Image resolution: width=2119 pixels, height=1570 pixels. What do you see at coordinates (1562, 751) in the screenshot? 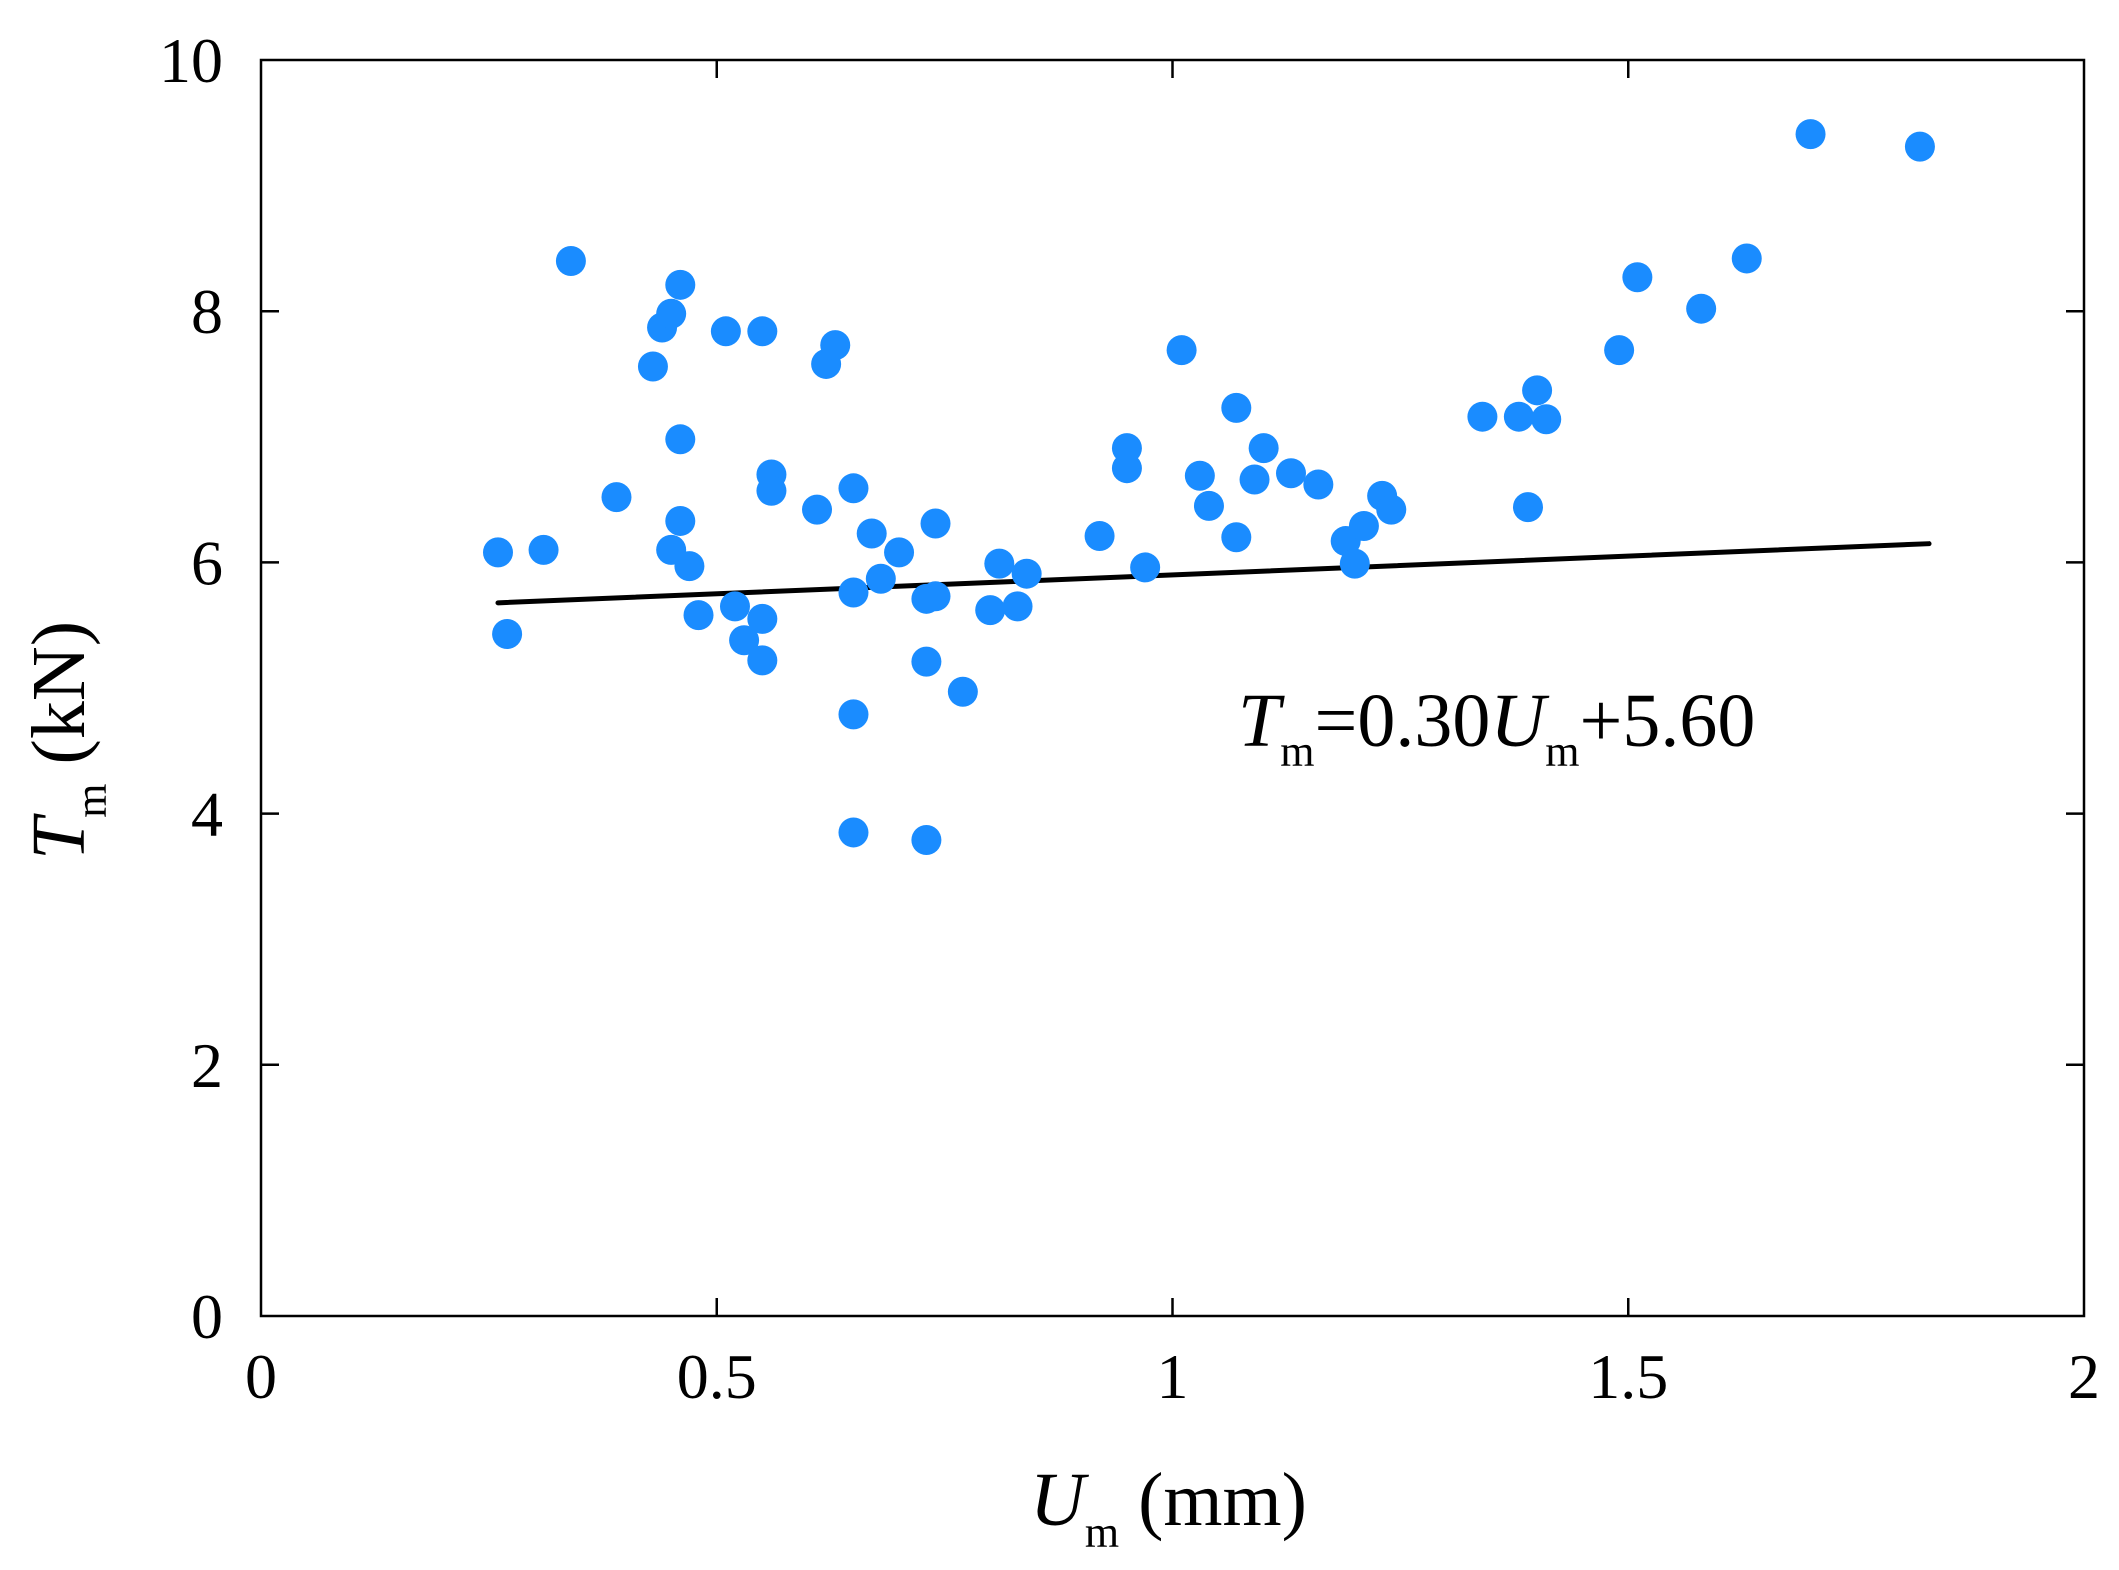
I see `eq-rhs-sub: m` at bounding box center [1562, 751].